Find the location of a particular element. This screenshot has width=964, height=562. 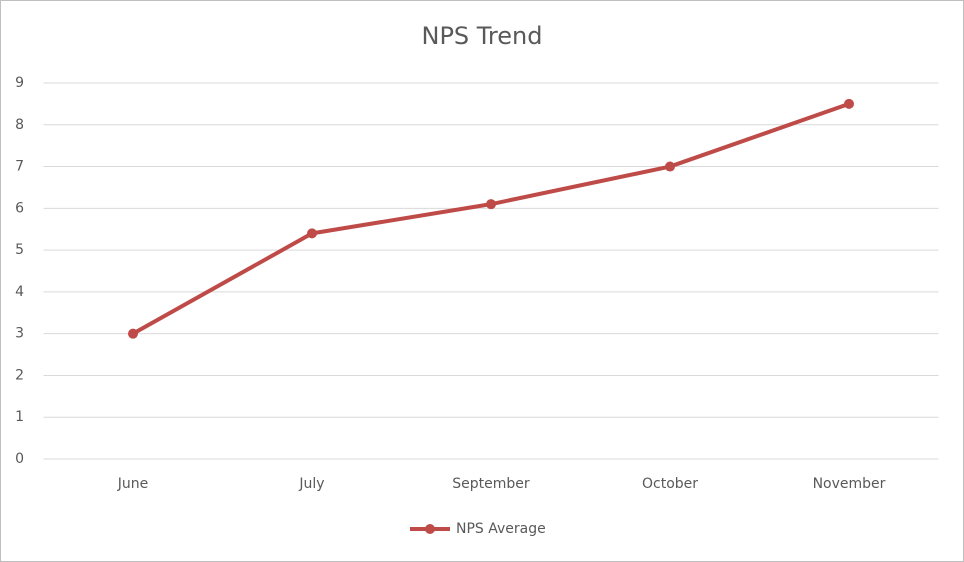

y-tick-label: 7 is located at coordinates (19, 167).